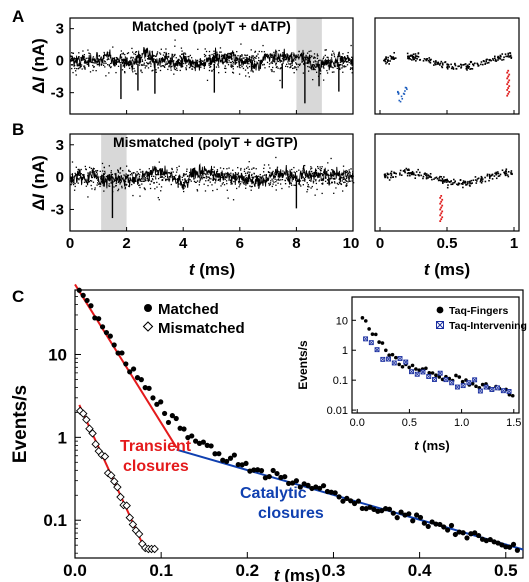  Describe the element at coordinates (461, 423) in the screenshot. I see `x-tick-label: 1.0` at that location.